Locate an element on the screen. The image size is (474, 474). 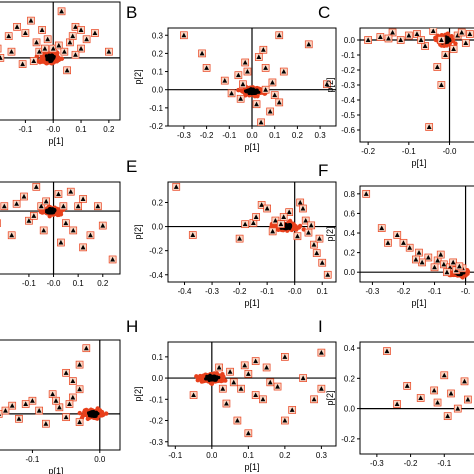
y-tick-label: 0.8 is located at coordinates (350, 194).